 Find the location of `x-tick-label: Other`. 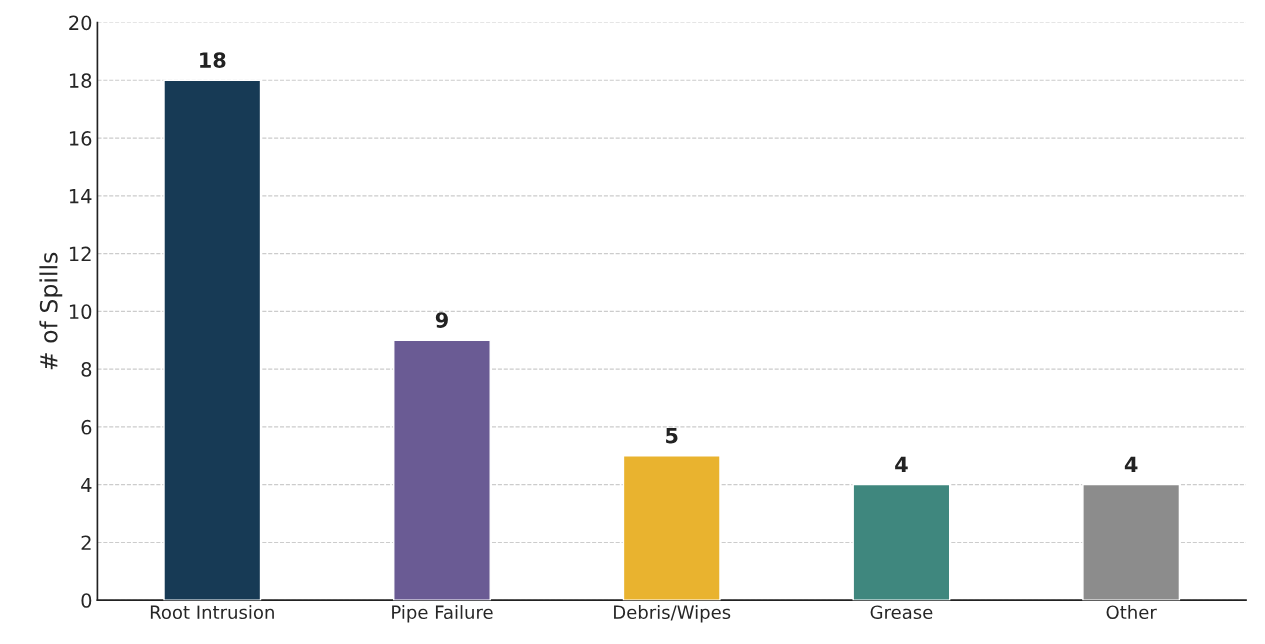

x-tick-label: Other is located at coordinates (1131, 612).